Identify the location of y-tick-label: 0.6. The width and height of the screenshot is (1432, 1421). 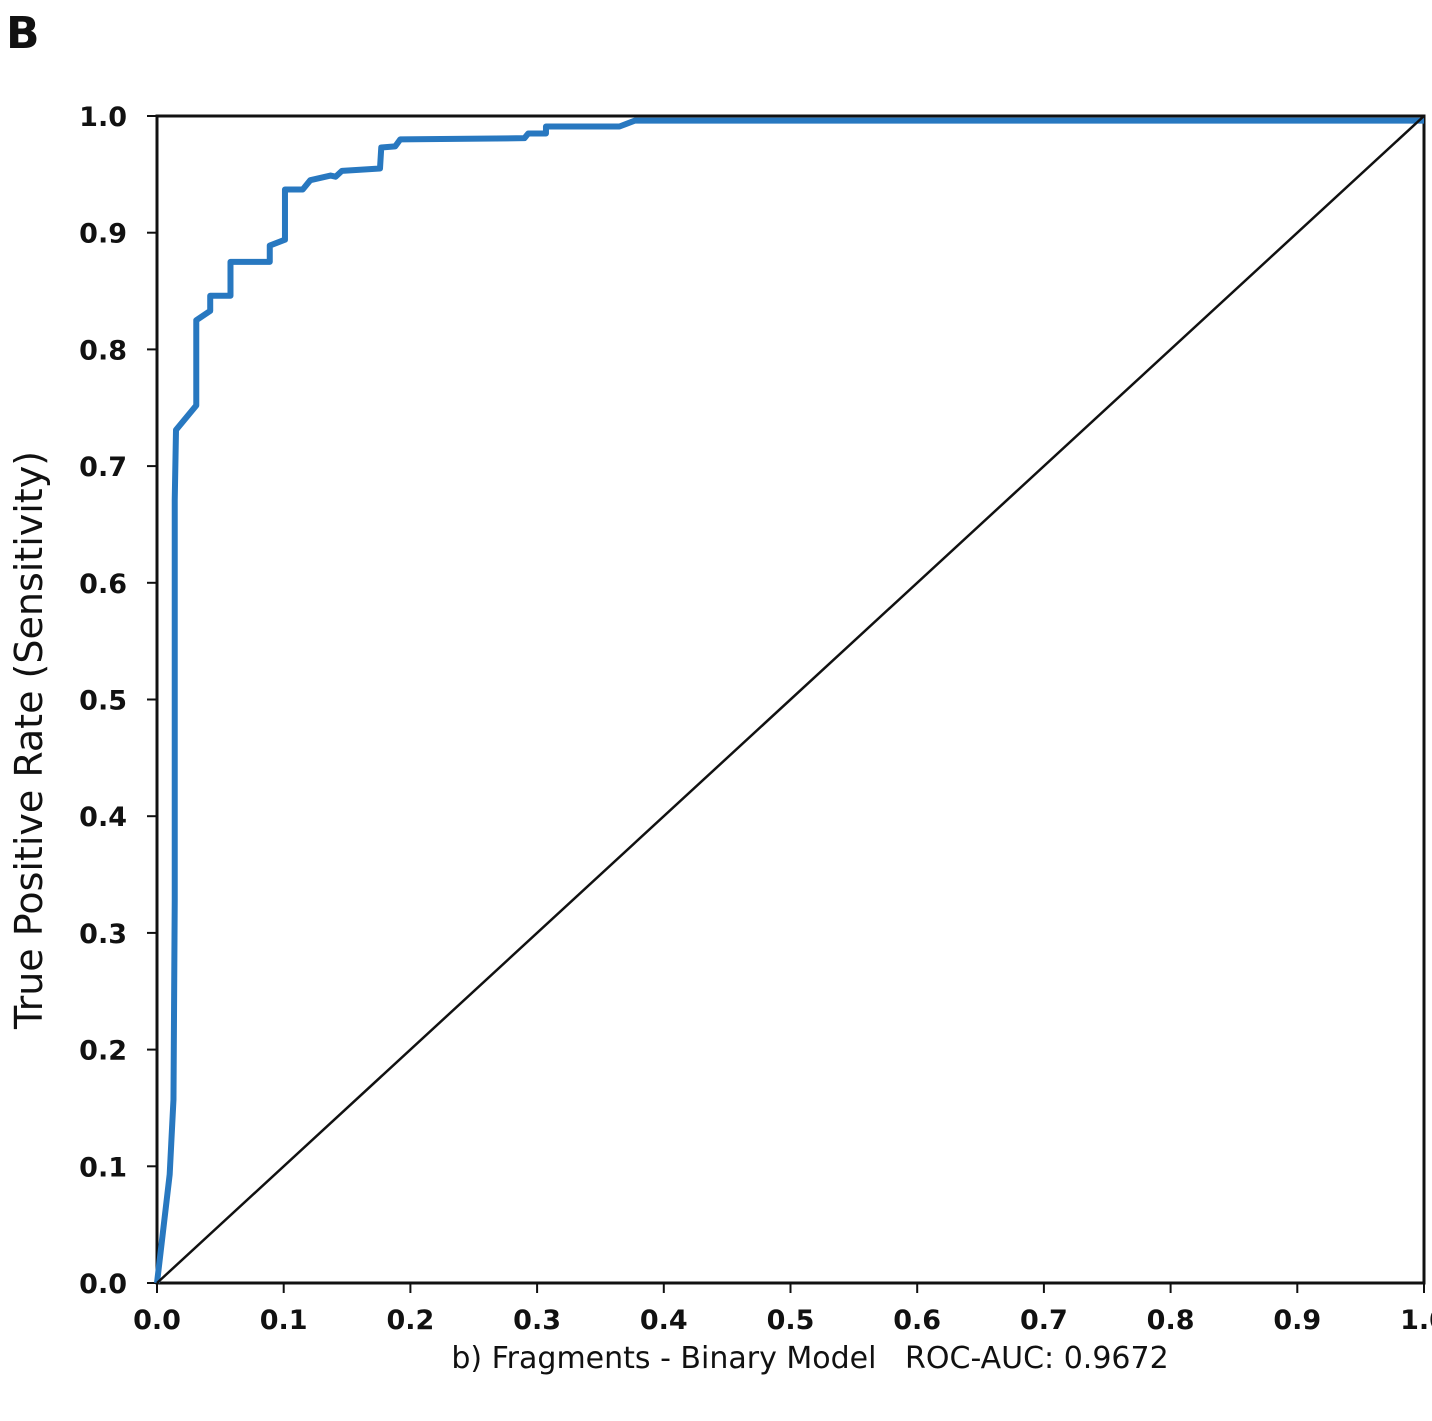
(103, 584).